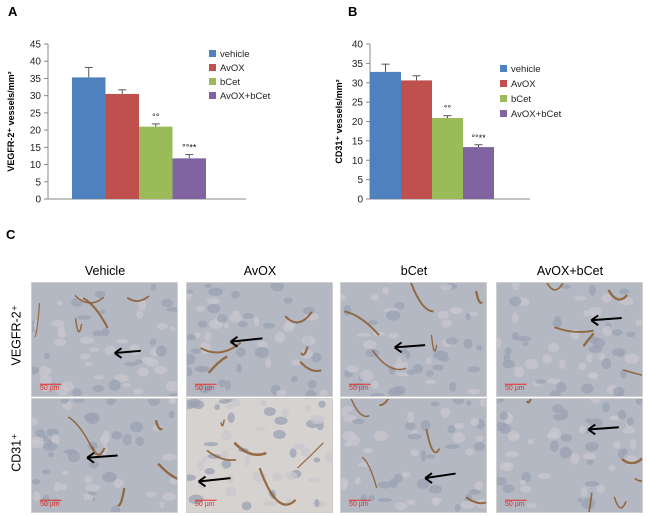 The height and width of the screenshot is (516, 650). What do you see at coordinates (122, 146) in the screenshot?
I see `bar-avox` at bounding box center [122, 146].